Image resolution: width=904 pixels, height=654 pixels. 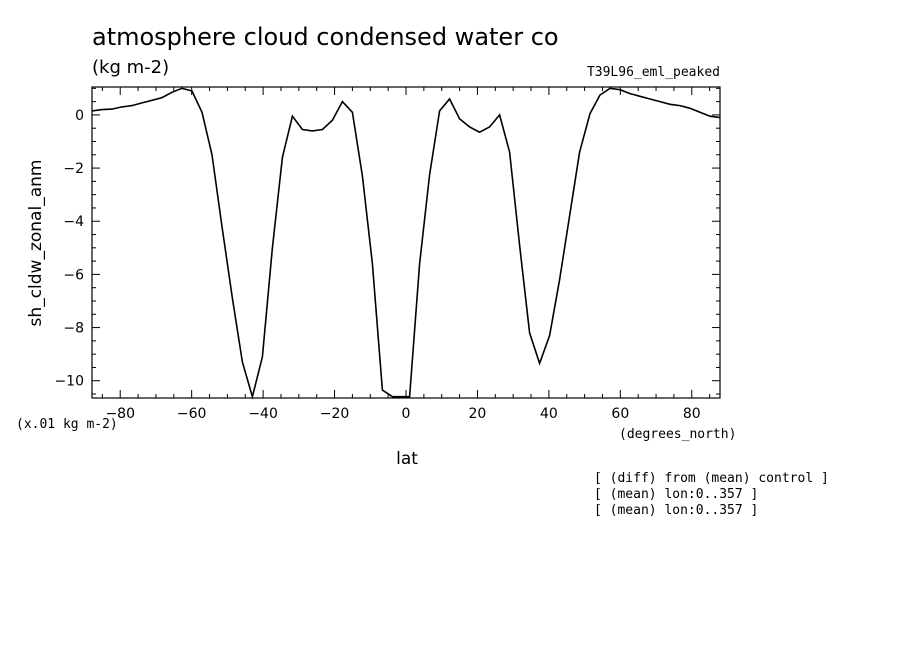 I want to click on x-units: (degrees_north), so click(x=677, y=434).